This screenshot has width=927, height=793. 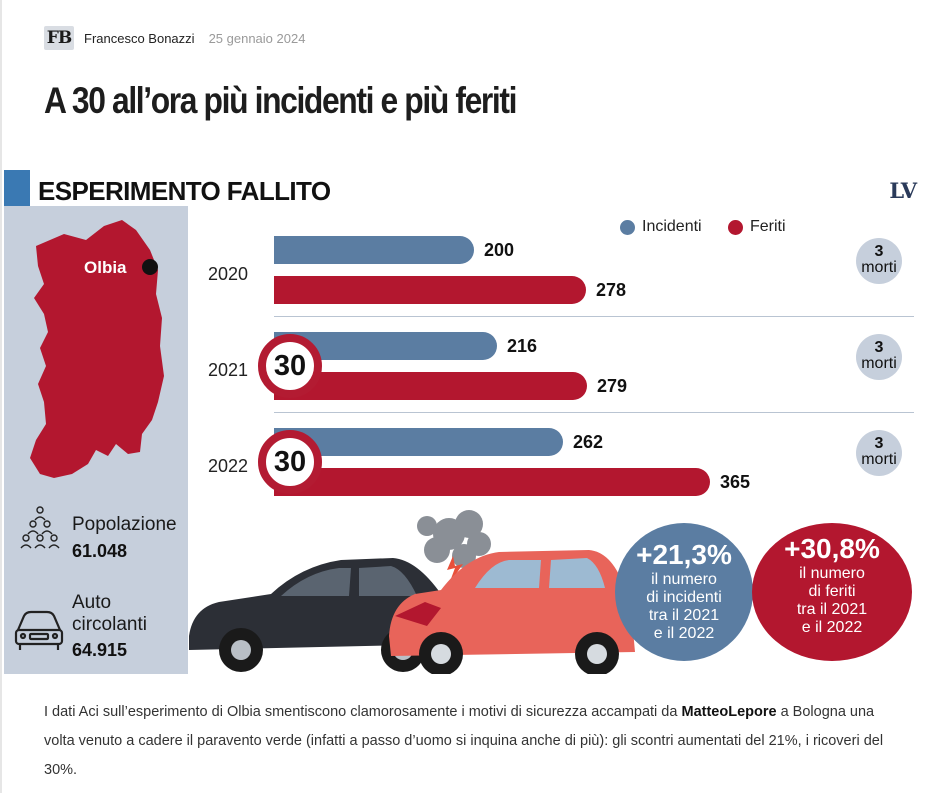 I want to click on year-label-2021: 2021, so click(x=228, y=370).